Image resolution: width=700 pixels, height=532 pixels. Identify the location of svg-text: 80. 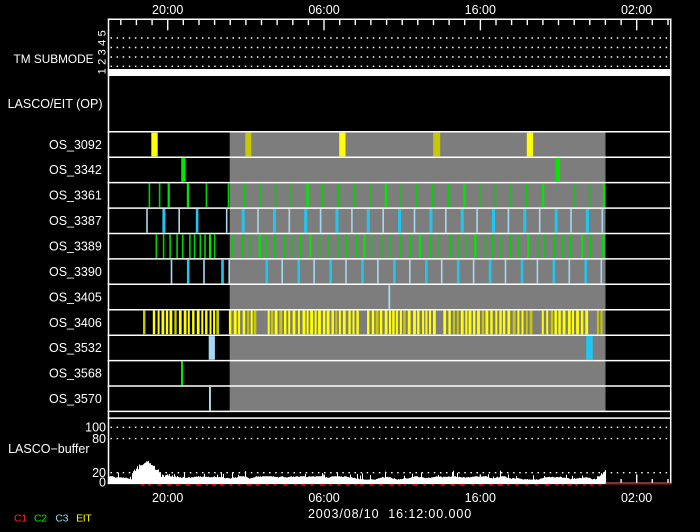
(99, 439).